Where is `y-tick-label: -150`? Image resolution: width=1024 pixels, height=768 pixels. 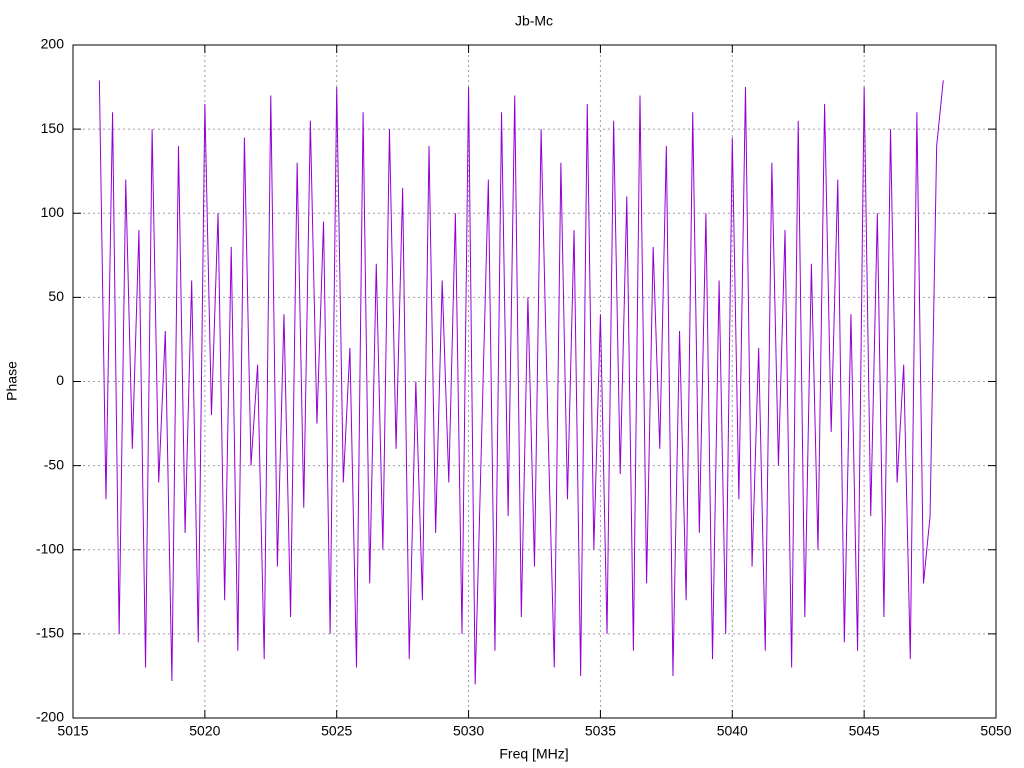 y-tick-label: -150 is located at coordinates (50, 633).